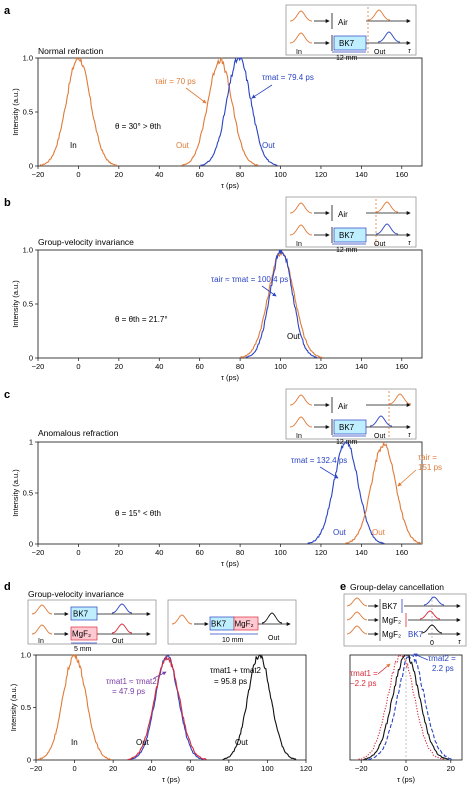  What do you see at coordinates (351, 33) in the screenshot?
I see `inset-a: Air BK7 In 12 mm Out τ` at bounding box center [351, 33].